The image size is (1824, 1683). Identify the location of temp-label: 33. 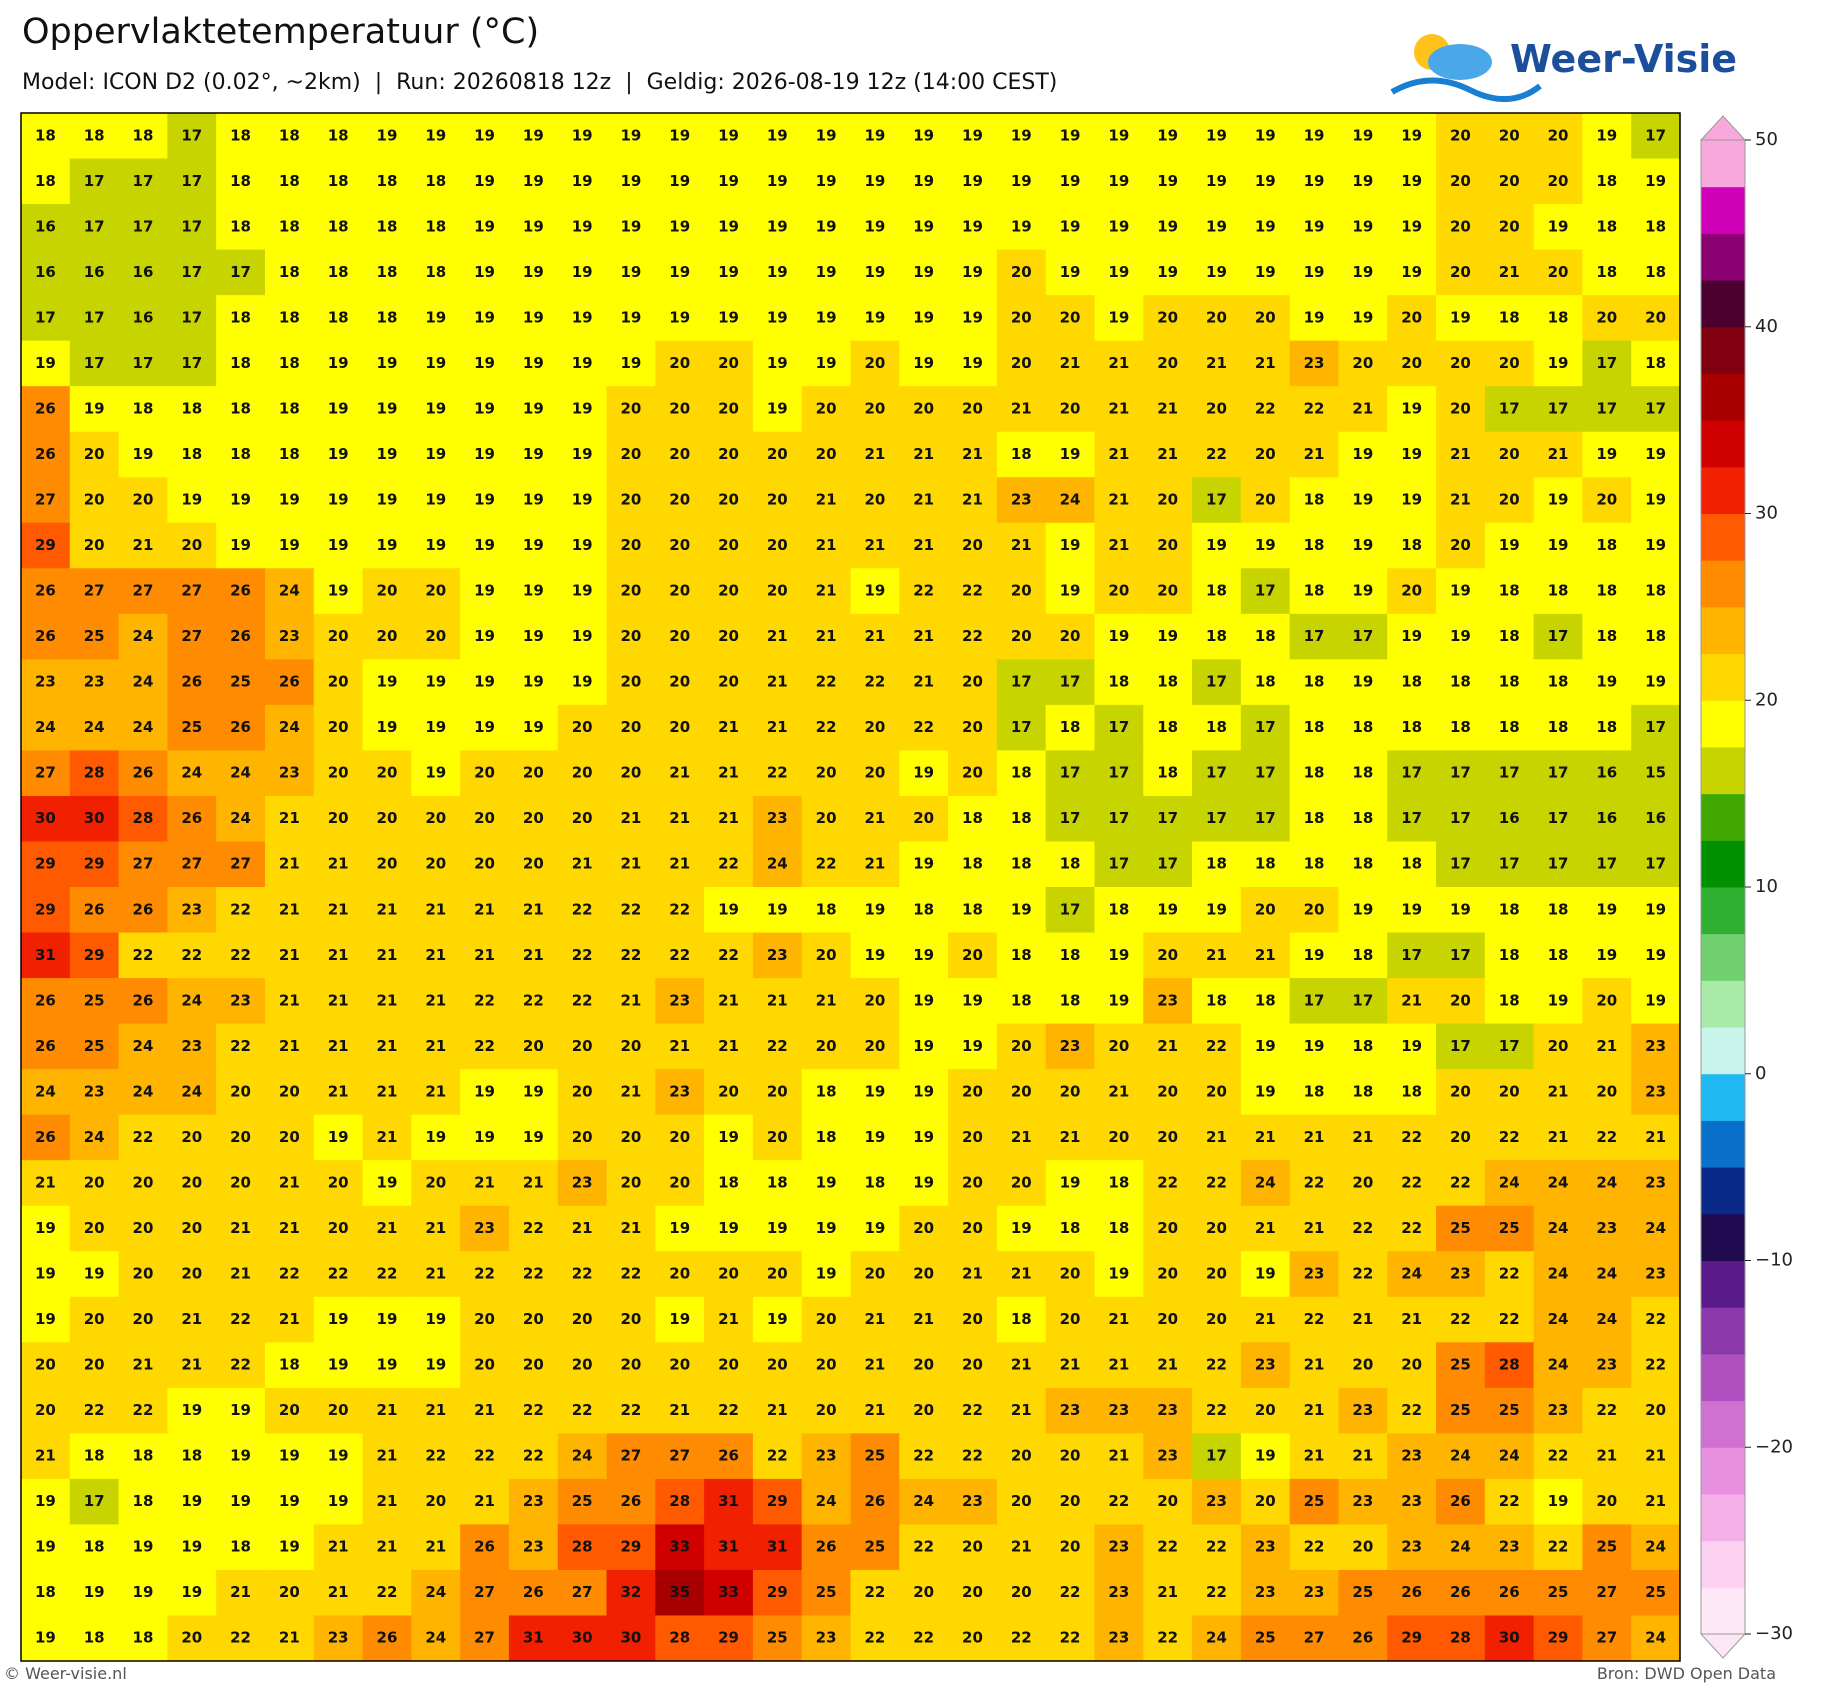
(728, 1592).